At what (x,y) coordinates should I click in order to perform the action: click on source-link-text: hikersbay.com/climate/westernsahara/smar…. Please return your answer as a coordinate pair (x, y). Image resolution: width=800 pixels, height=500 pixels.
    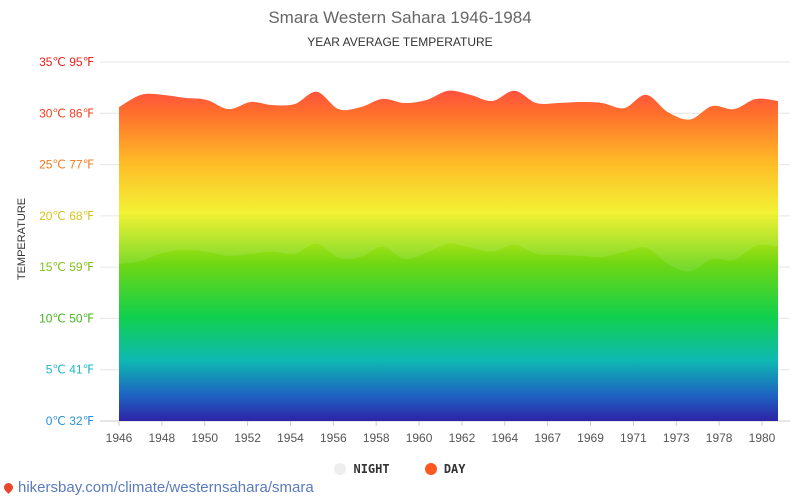
    Looking at the image, I should click on (166, 487).